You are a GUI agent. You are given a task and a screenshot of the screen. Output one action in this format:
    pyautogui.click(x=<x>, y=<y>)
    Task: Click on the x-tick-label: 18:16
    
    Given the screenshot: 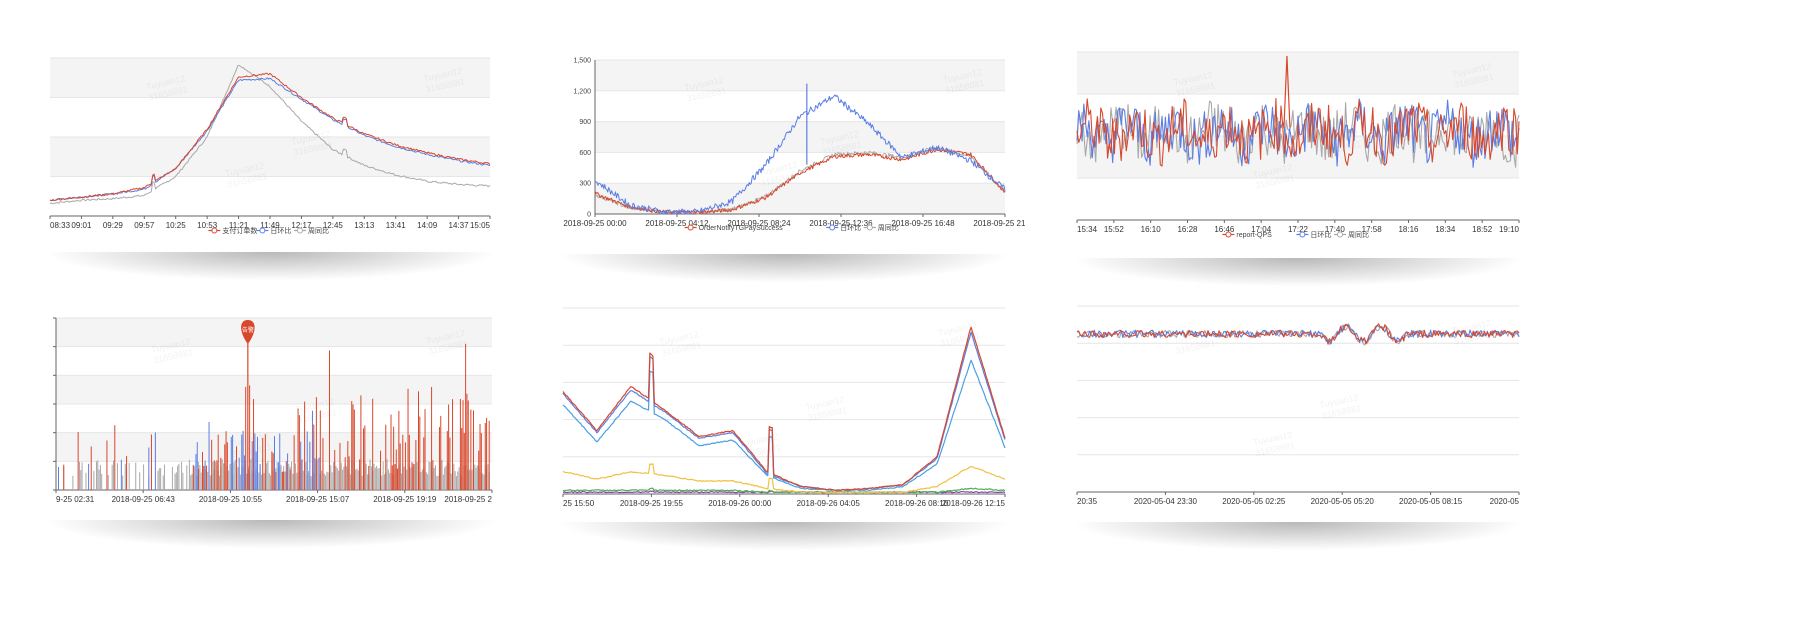 What is the action you would take?
    pyautogui.click(x=1408, y=229)
    